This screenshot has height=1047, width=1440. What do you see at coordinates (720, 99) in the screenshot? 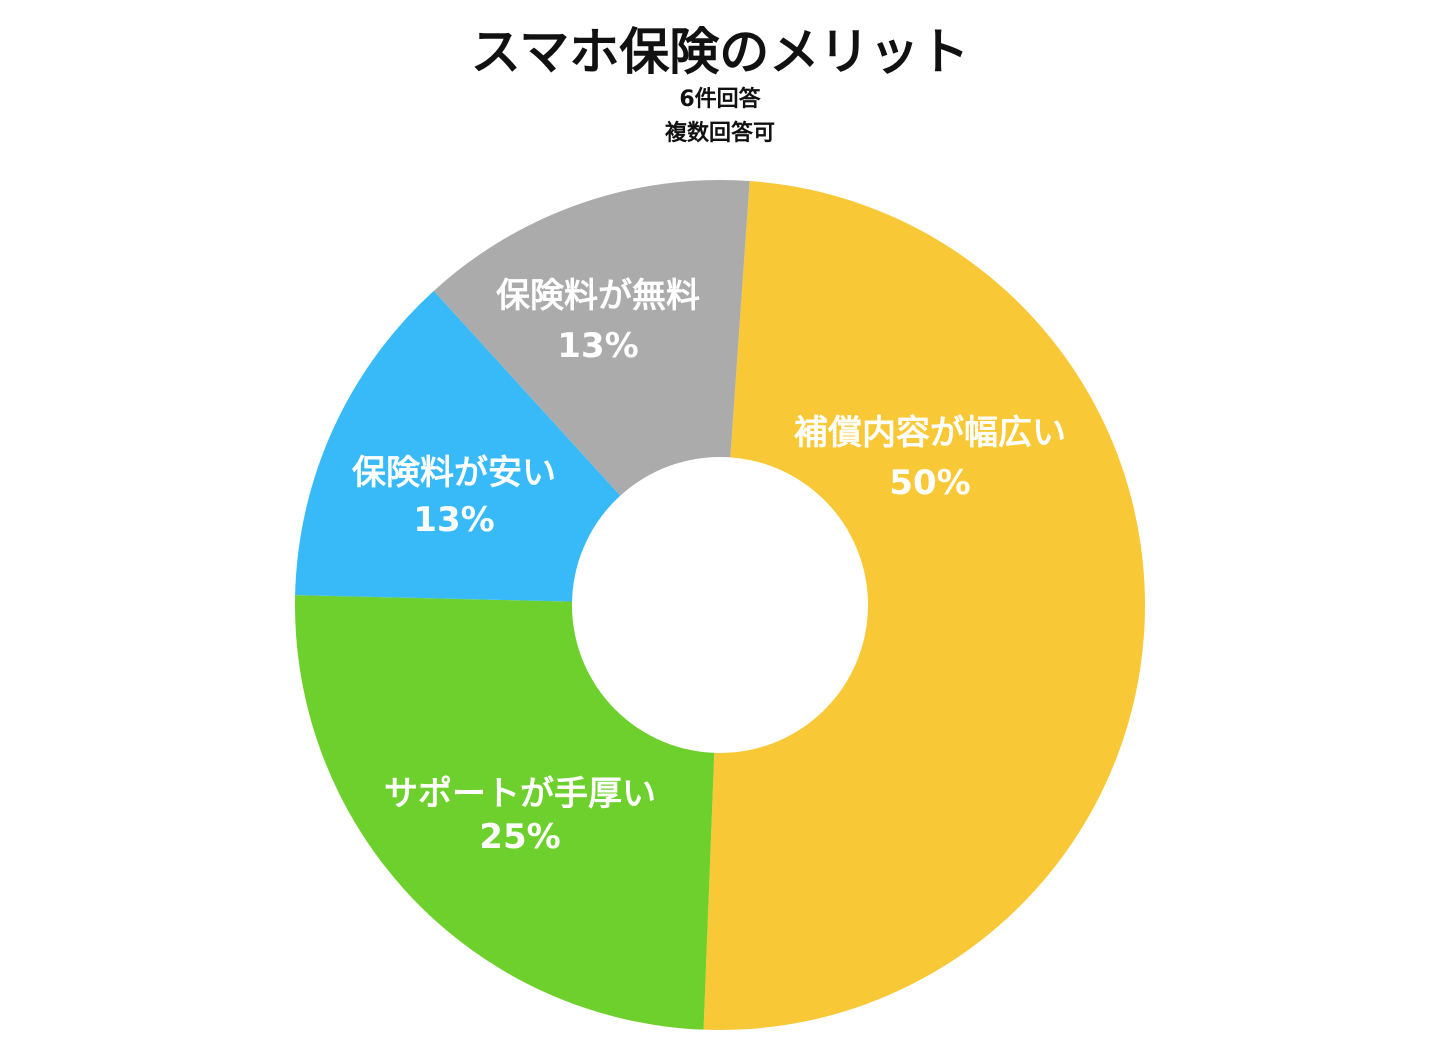
I see `chart-subtitle-responses: 6件回答` at bounding box center [720, 99].